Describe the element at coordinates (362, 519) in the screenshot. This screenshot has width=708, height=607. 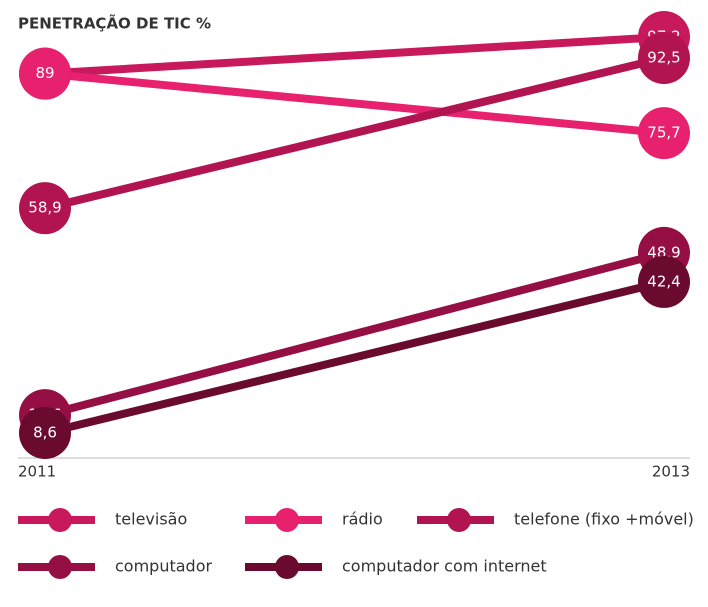
I see `legend-label: rádio` at that location.